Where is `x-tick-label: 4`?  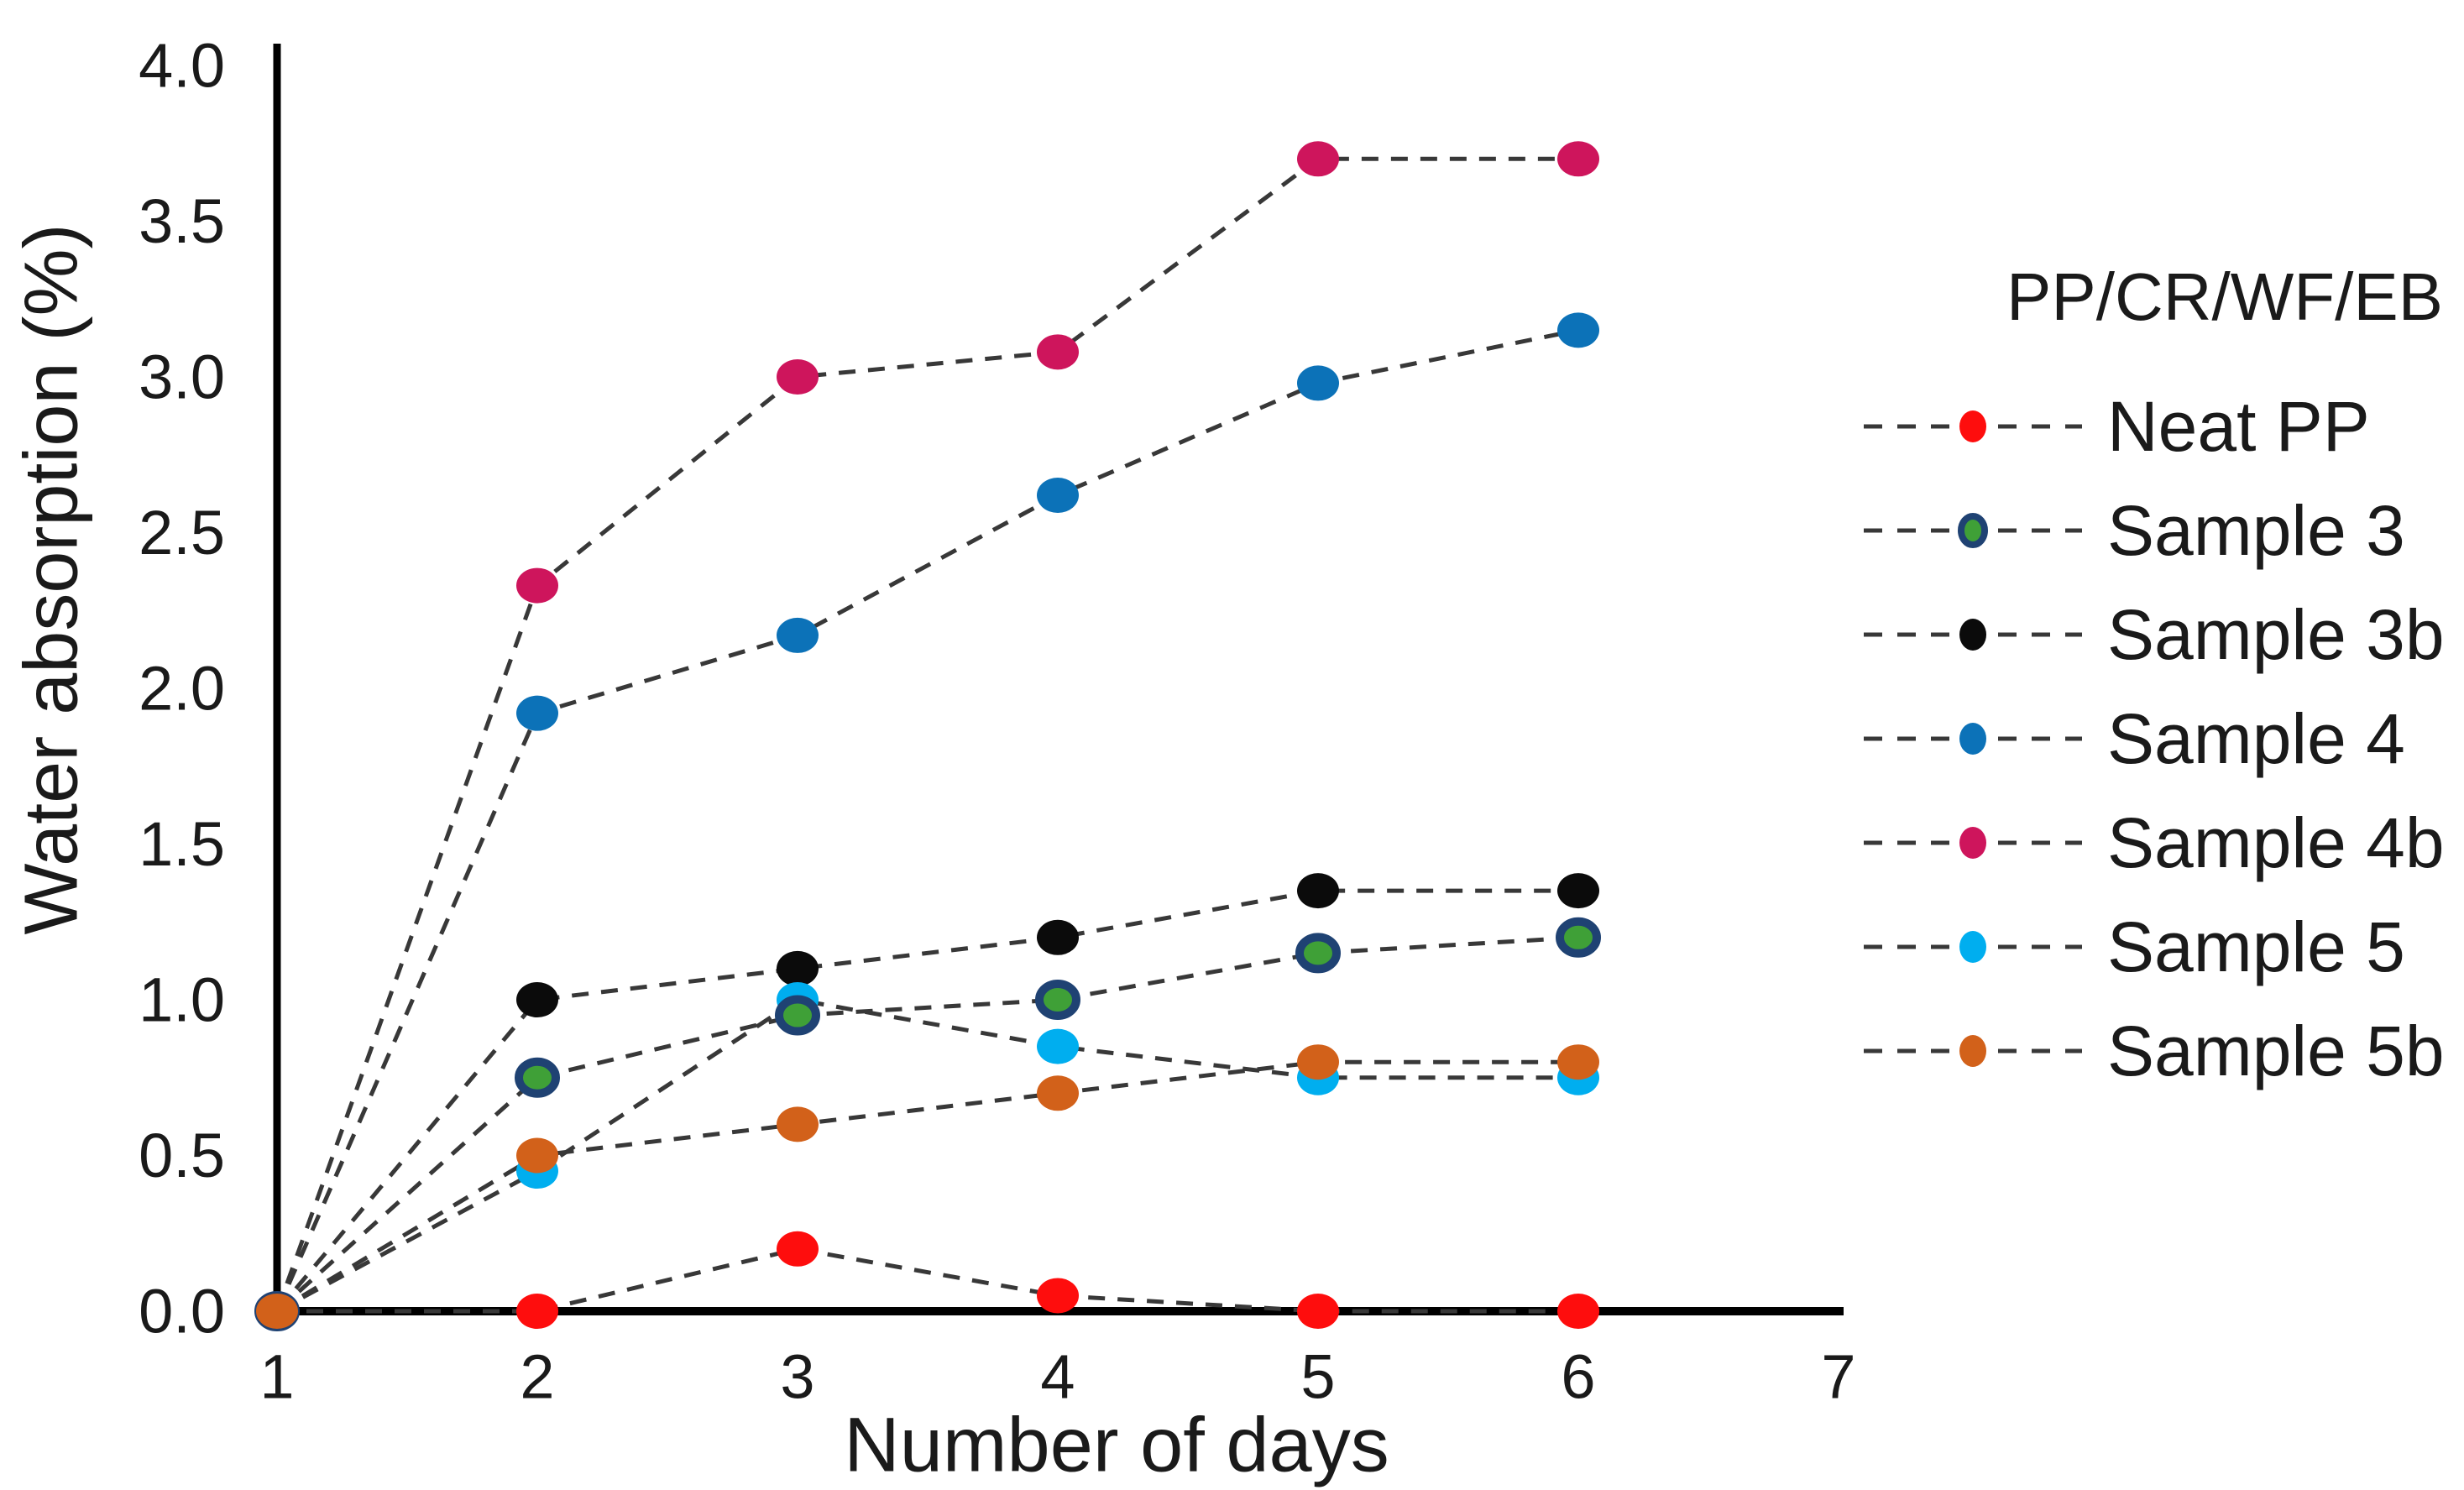 x-tick-label: 4 is located at coordinates (1057, 1377).